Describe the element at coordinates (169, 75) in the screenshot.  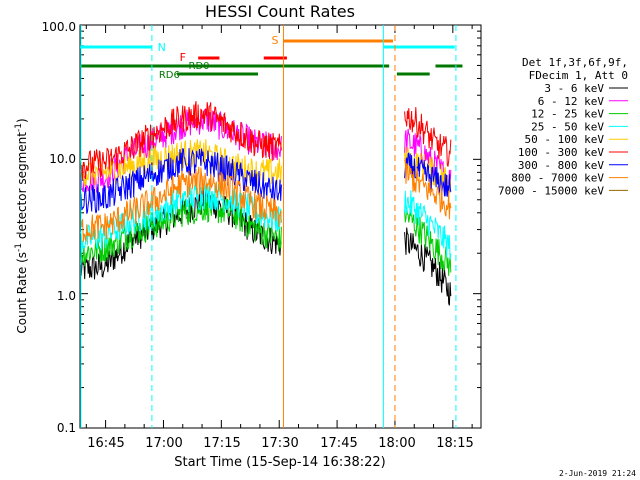
I see `flag-rd6-label: RD6` at that location.